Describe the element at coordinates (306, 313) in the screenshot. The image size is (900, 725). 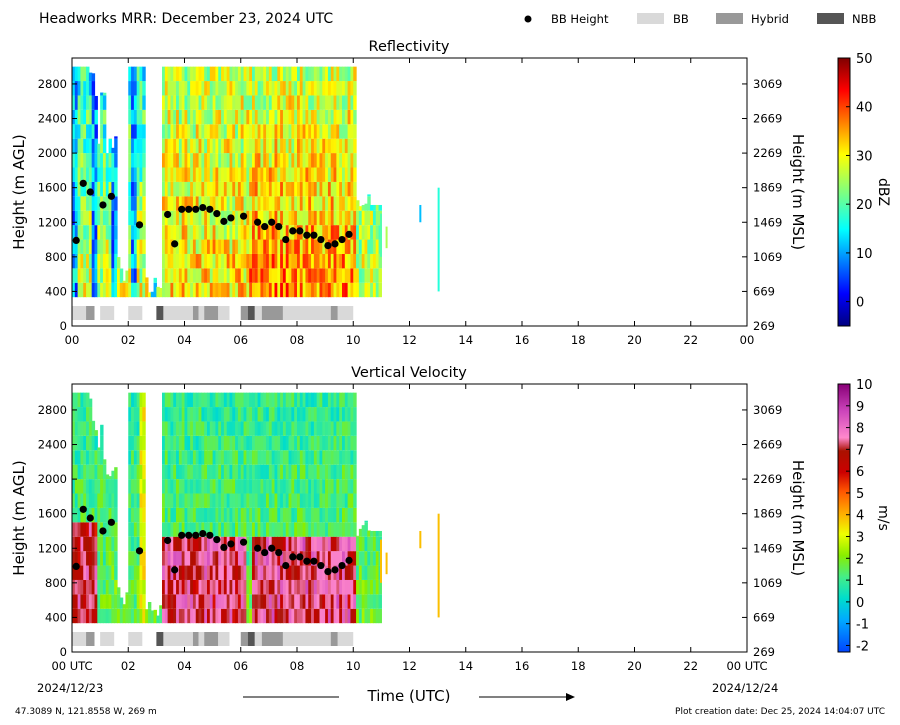
I see `bb-type-segment` at that location.